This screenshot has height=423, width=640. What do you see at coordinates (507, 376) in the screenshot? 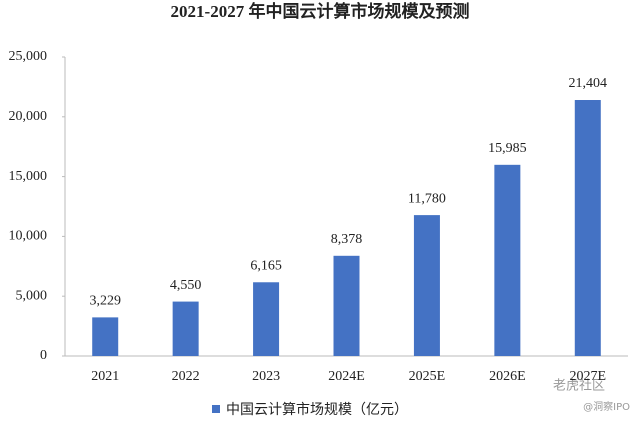
I see `x-tick-label: 2026E` at bounding box center [507, 376].